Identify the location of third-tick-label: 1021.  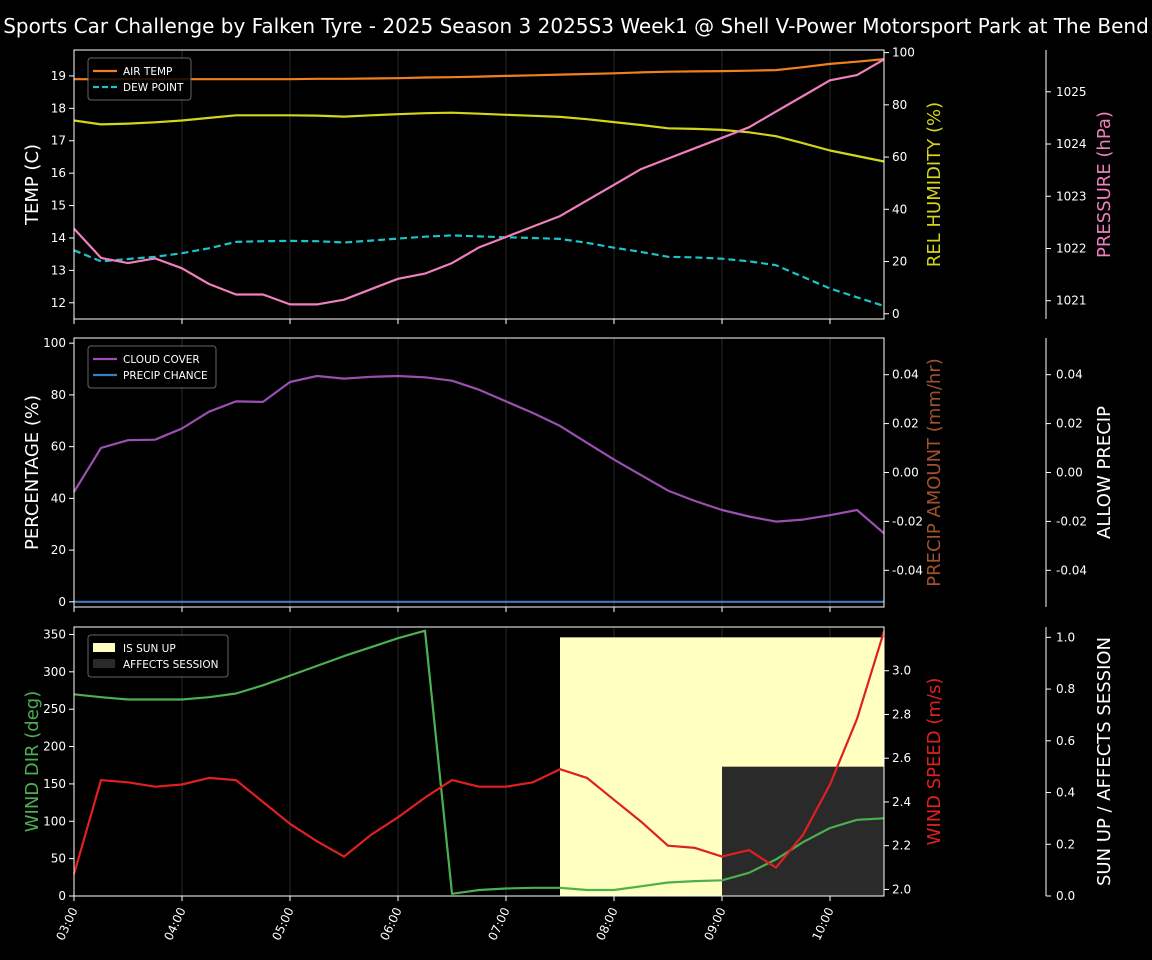
(1071, 301).